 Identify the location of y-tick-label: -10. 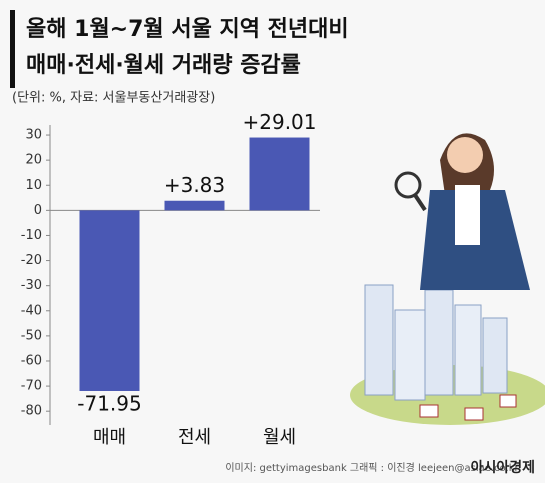
(31, 235).